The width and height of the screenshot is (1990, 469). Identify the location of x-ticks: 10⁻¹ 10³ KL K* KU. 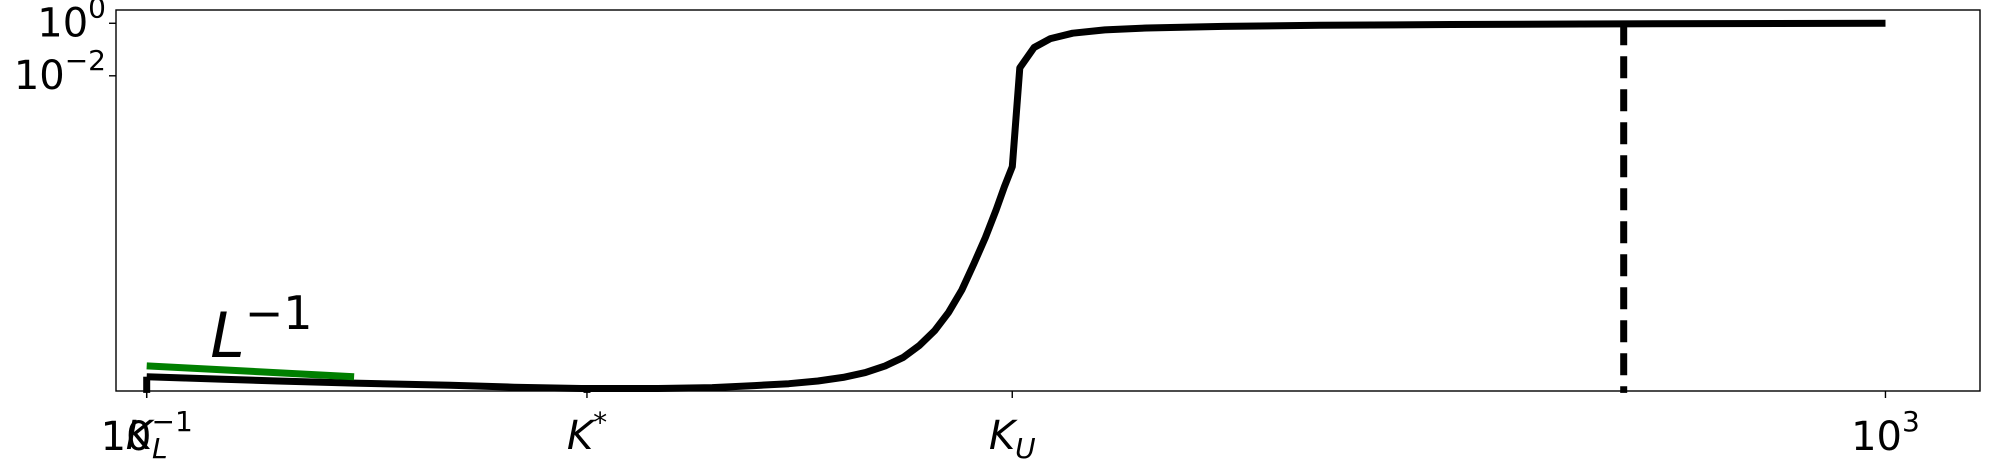
(1010, 428).